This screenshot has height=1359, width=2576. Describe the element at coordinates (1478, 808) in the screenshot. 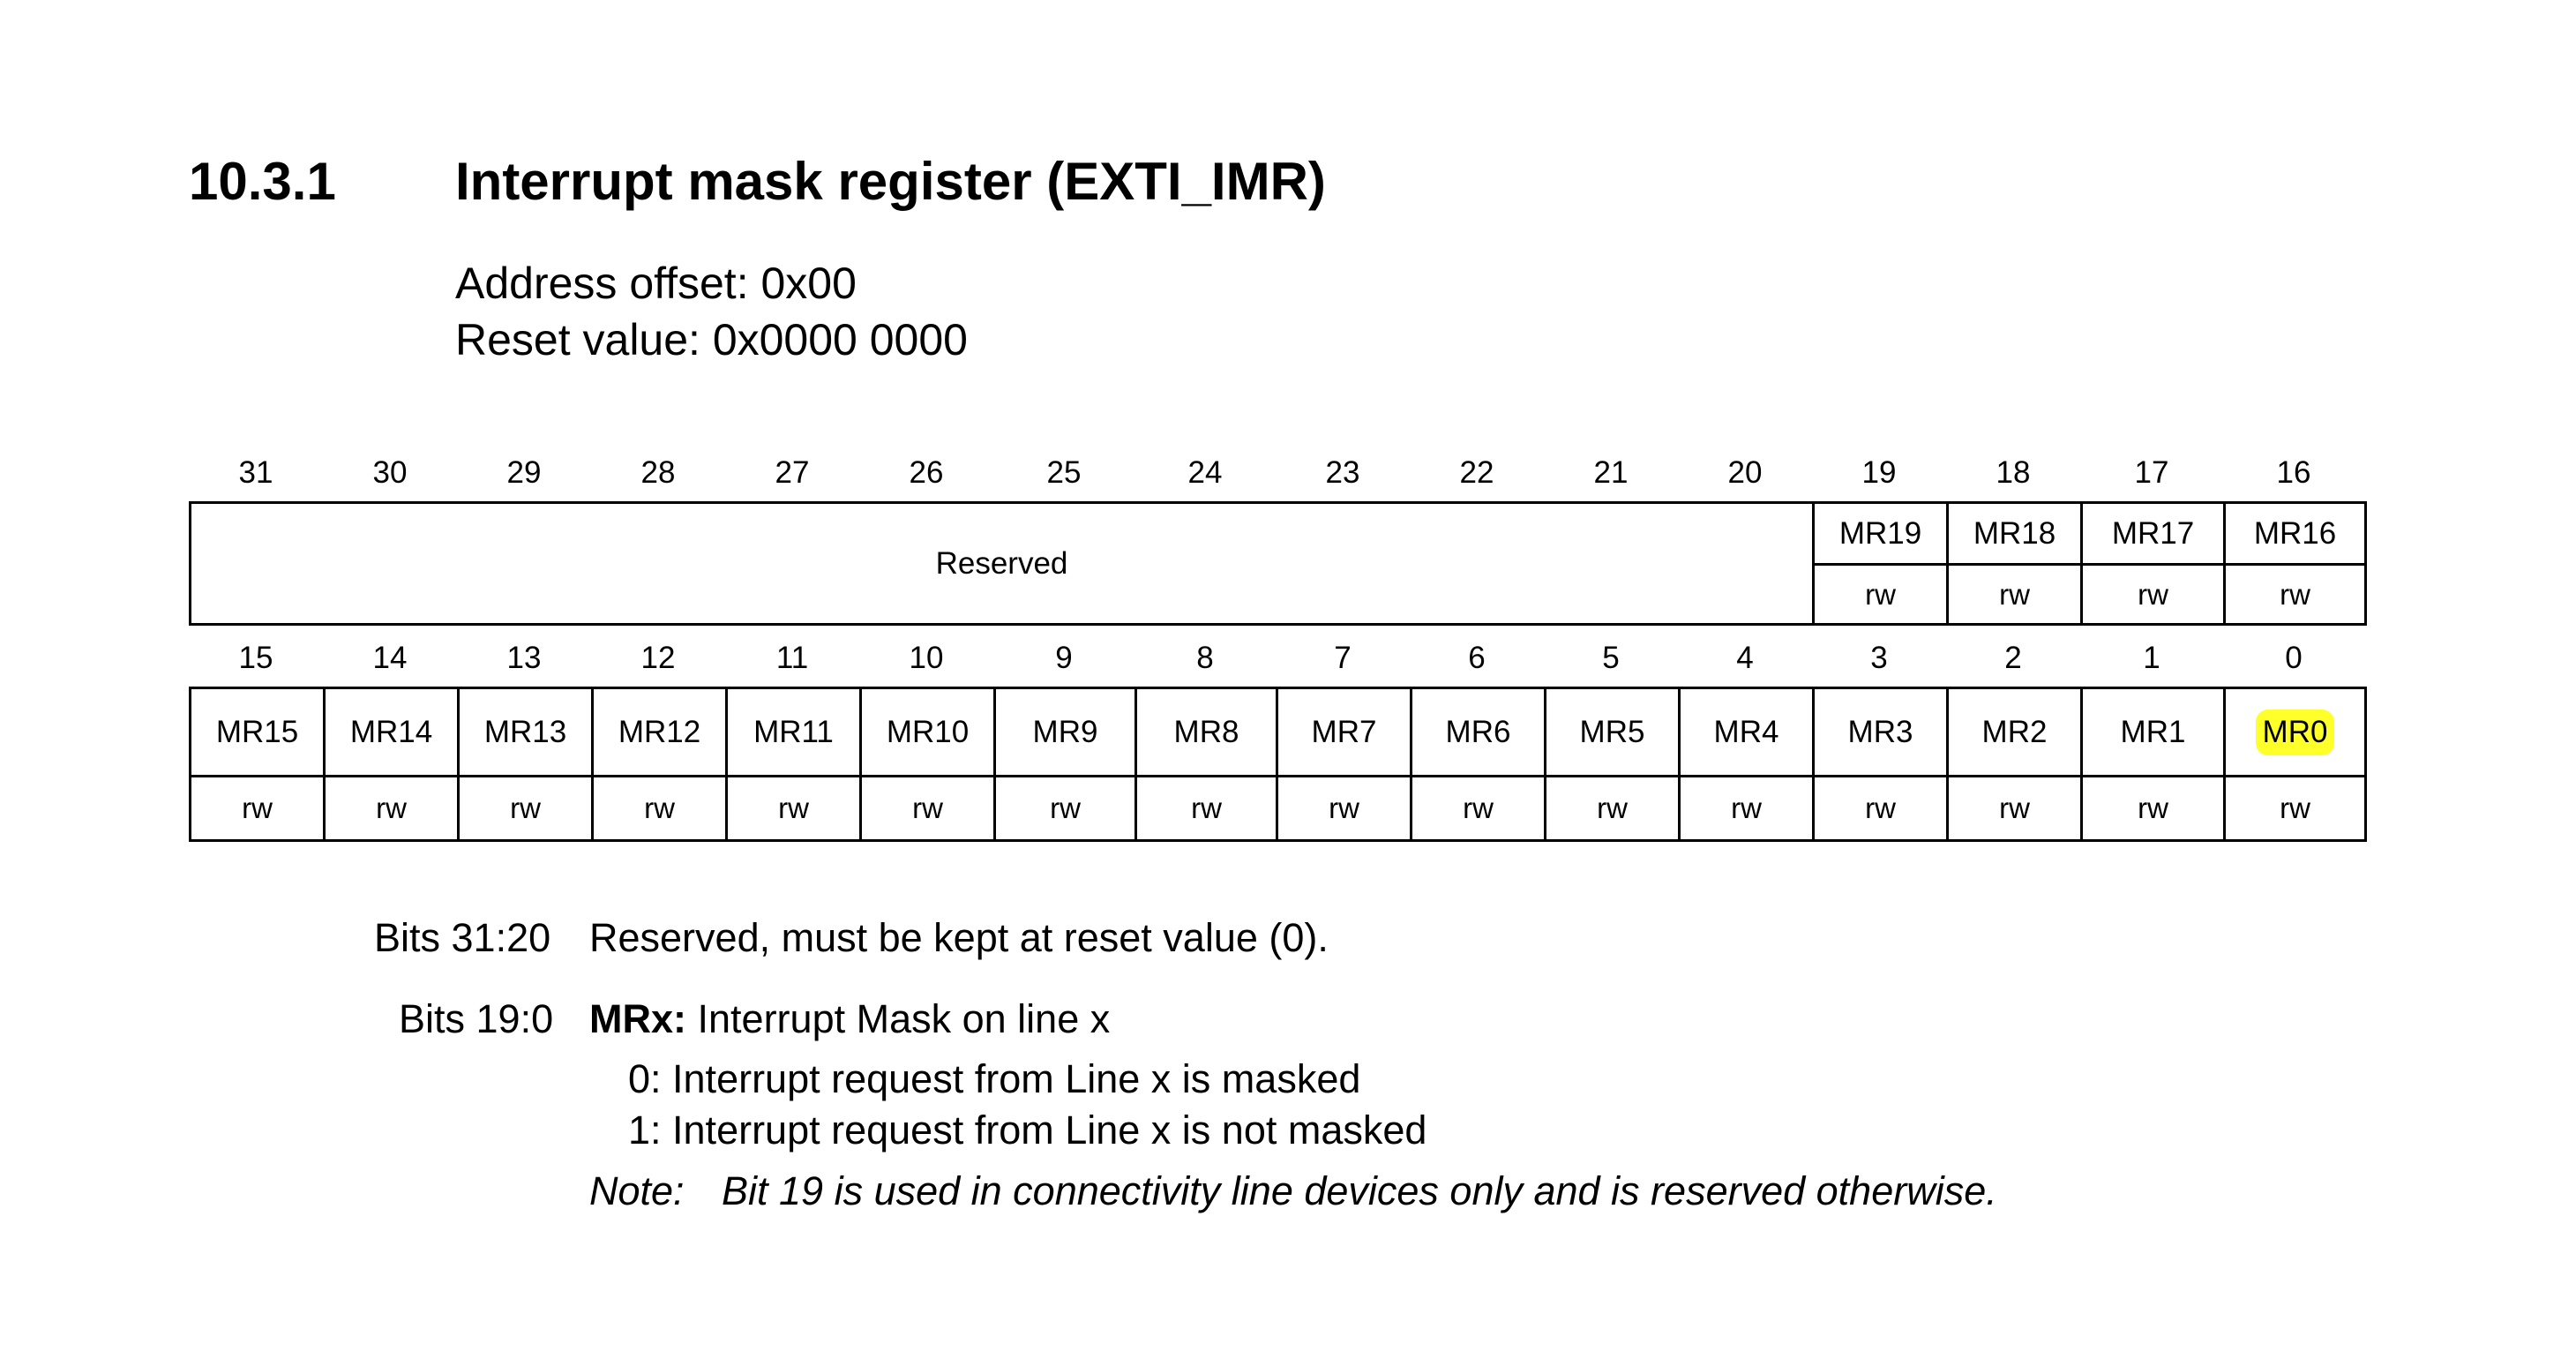

I see `access-mr6: rw` at that location.